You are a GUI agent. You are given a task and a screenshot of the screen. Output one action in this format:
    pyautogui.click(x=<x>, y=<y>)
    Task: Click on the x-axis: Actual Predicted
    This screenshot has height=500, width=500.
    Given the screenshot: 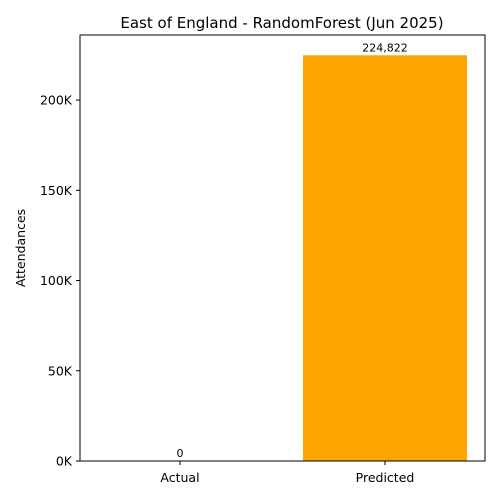 What is the action you would take?
    pyautogui.click(x=287, y=473)
    